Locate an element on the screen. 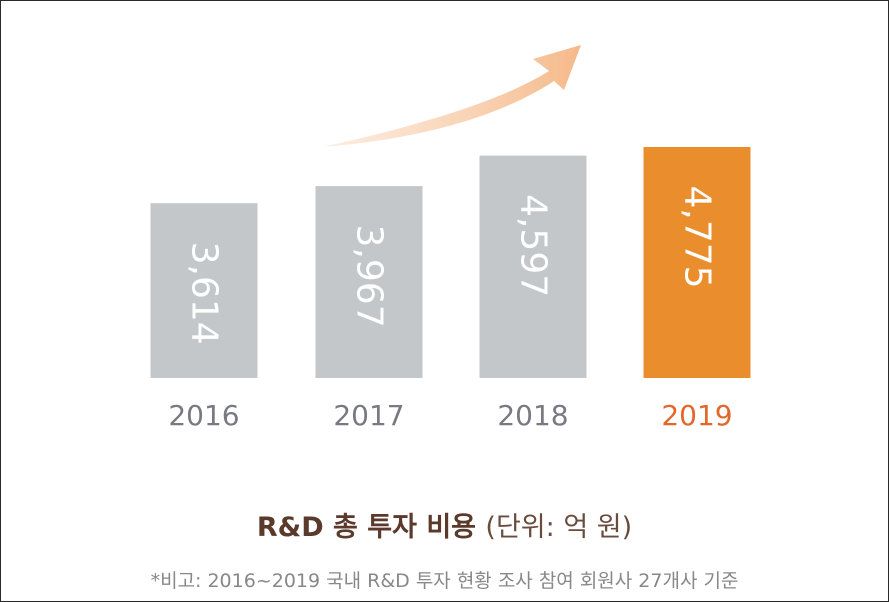 This screenshot has height=602, width=889. bar-value-label-2019: 4,775 is located at coordinates (697, 236).